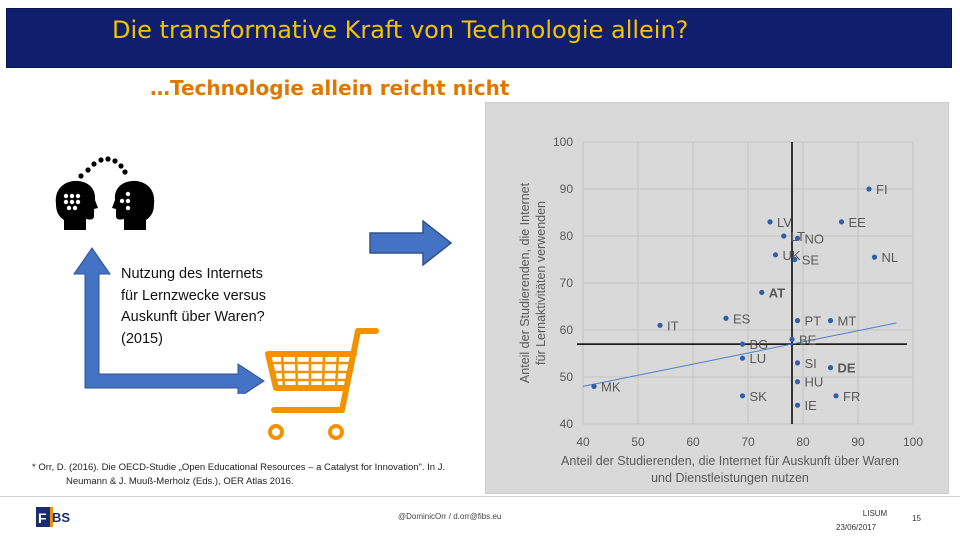  What do you see at coordinates (770, 222) in the screenshot?
I see `data-point-lv` at bounding box center [770, 222].